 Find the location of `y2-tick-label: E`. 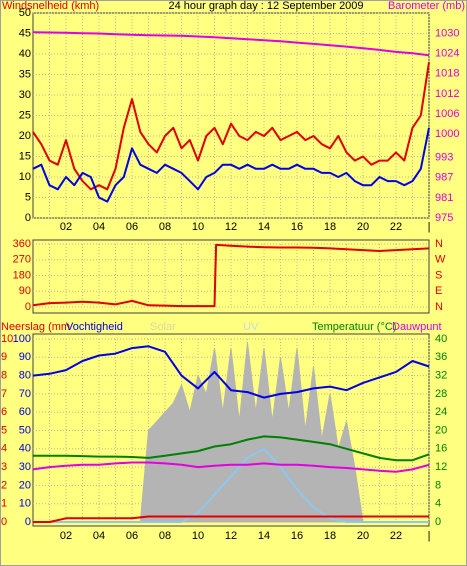

y2-tick-label: E is located at coordinates (438, 291).